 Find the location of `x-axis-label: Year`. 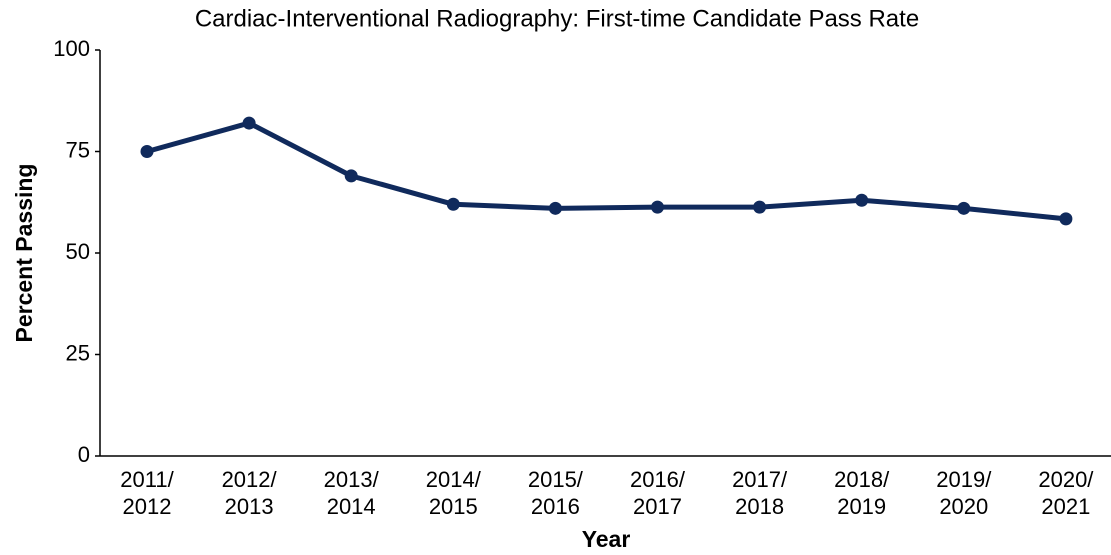

x-axis-label: Year is located at coordinates (606, 539).